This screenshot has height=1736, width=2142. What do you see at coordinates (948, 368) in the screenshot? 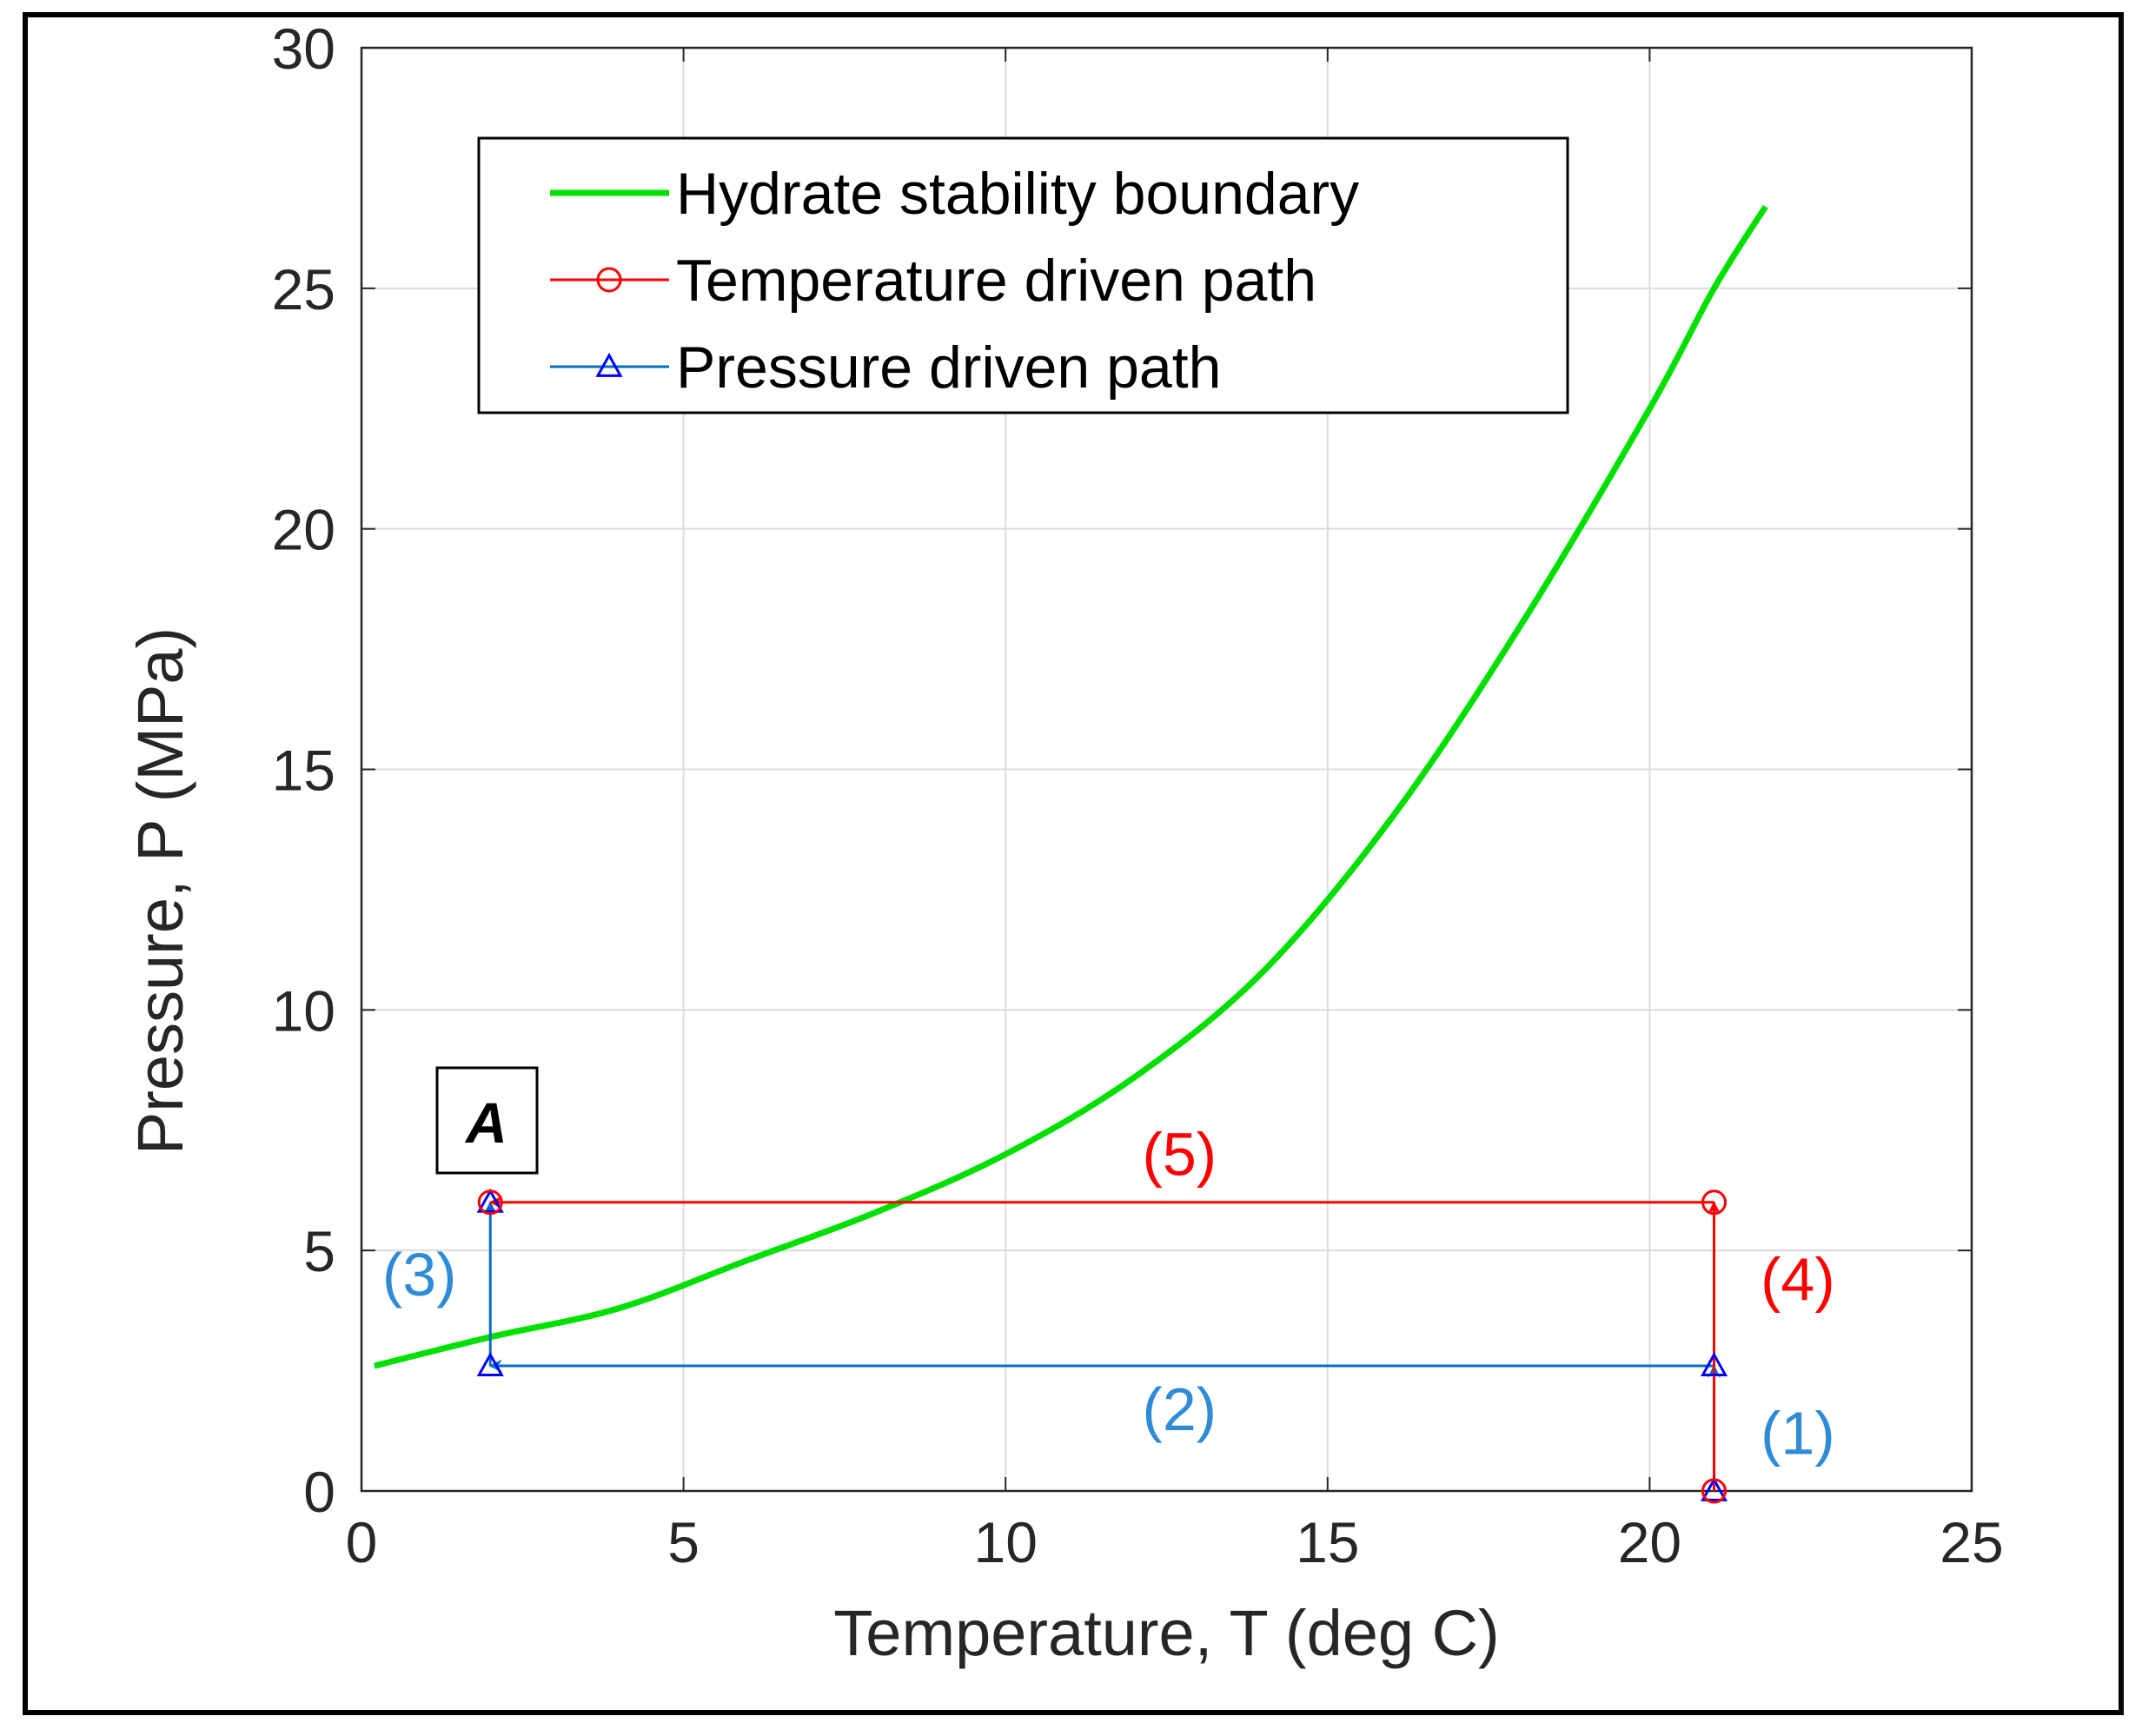
I see `legend-label: Pressure driven path` at bounding box center [948, 368].